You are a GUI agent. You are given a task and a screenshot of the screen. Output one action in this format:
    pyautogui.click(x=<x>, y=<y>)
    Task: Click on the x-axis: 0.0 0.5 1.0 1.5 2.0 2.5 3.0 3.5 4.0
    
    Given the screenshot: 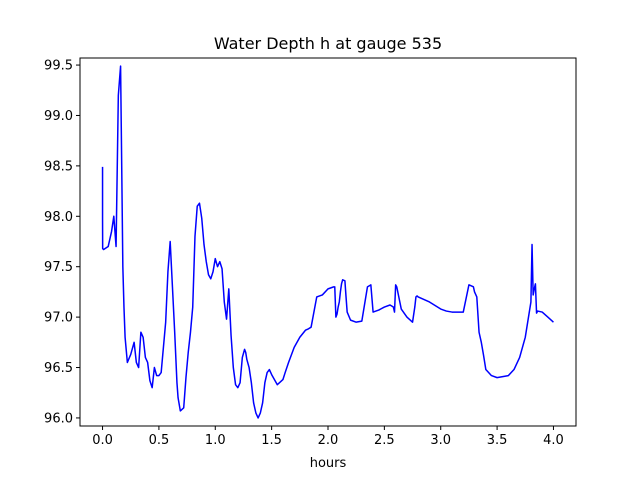 What is the action you would take?
    pyautogui.click(x=328, y=437)
    